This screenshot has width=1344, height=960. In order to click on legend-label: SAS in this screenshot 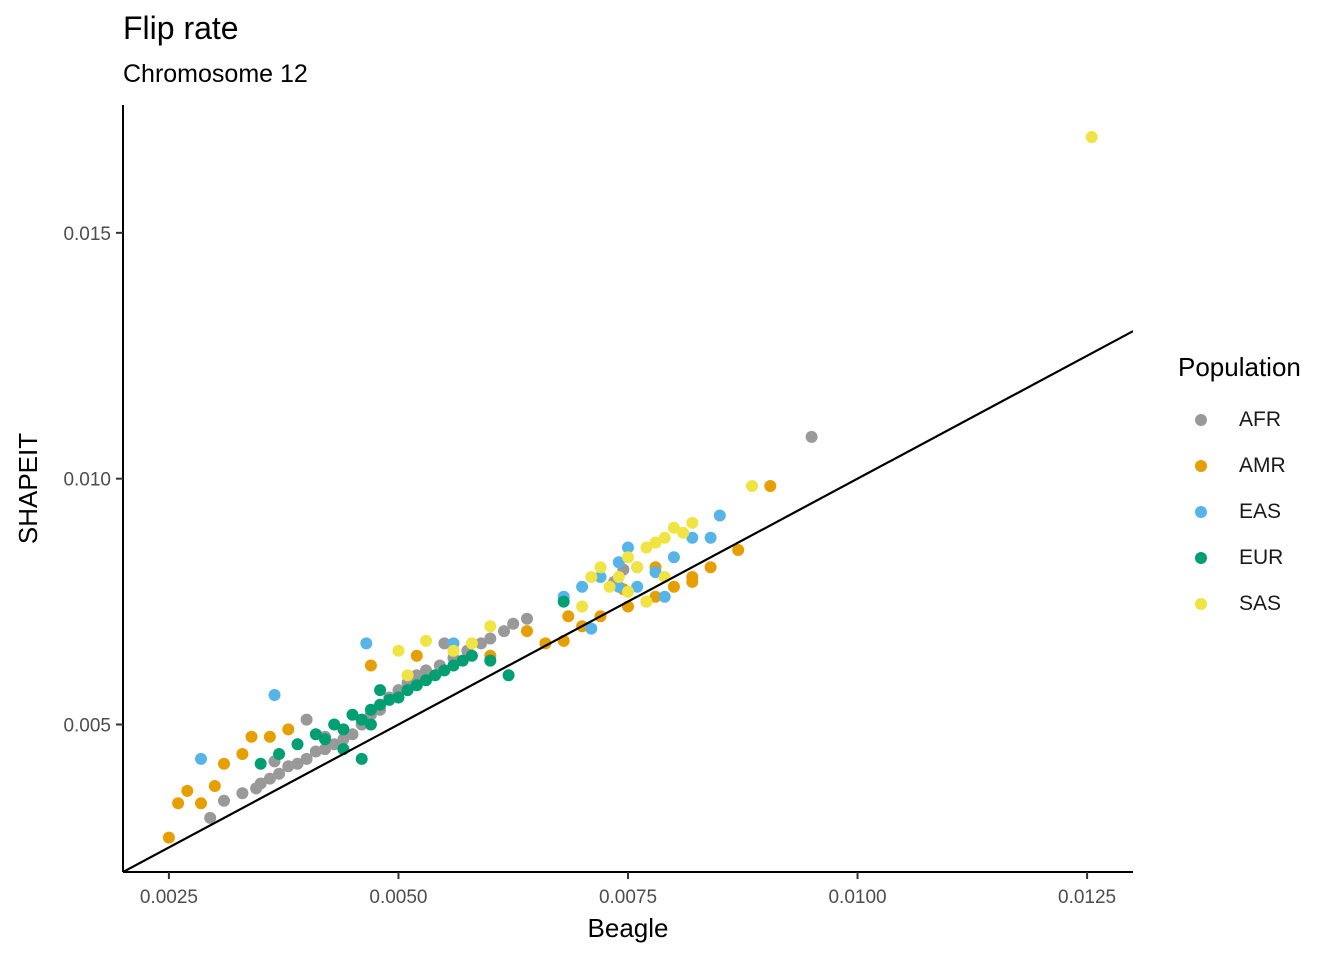, I will do `click(1260, 603)`.